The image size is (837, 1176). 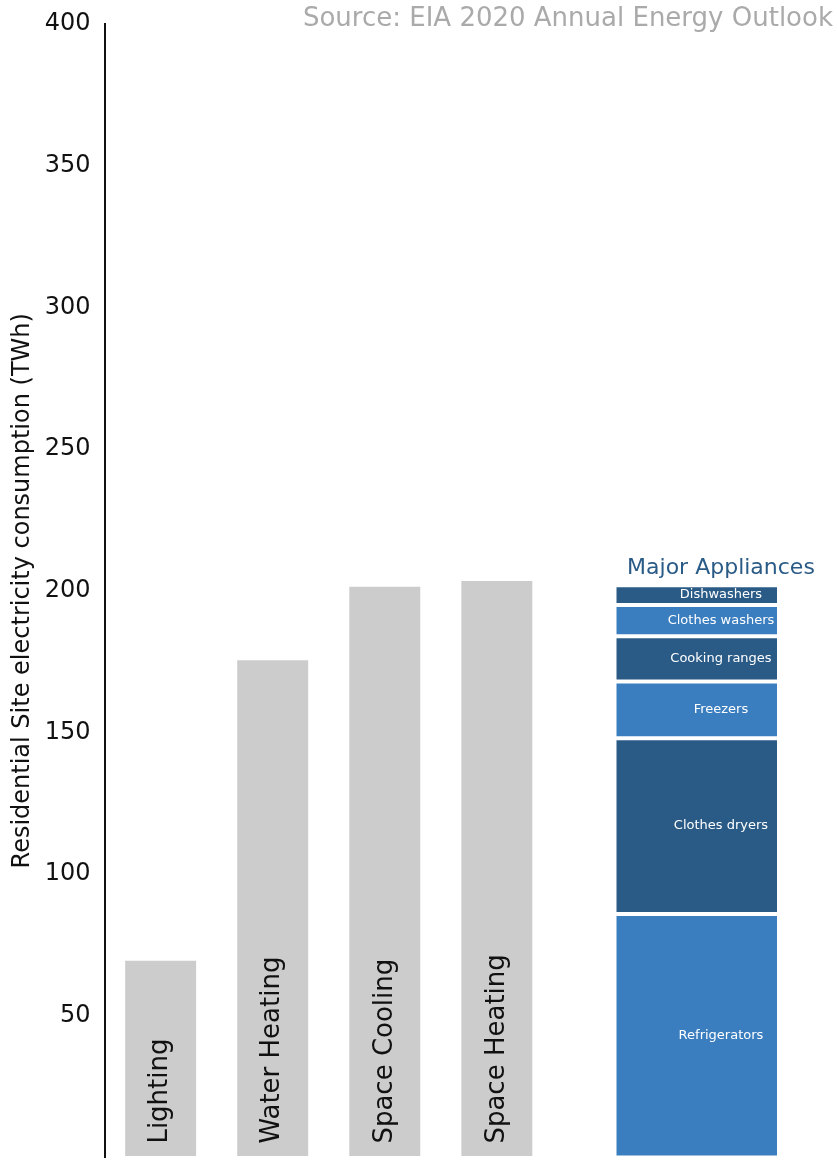 I want to click on x-tick-label: Space Cooling, so click(x=382, y=1051).